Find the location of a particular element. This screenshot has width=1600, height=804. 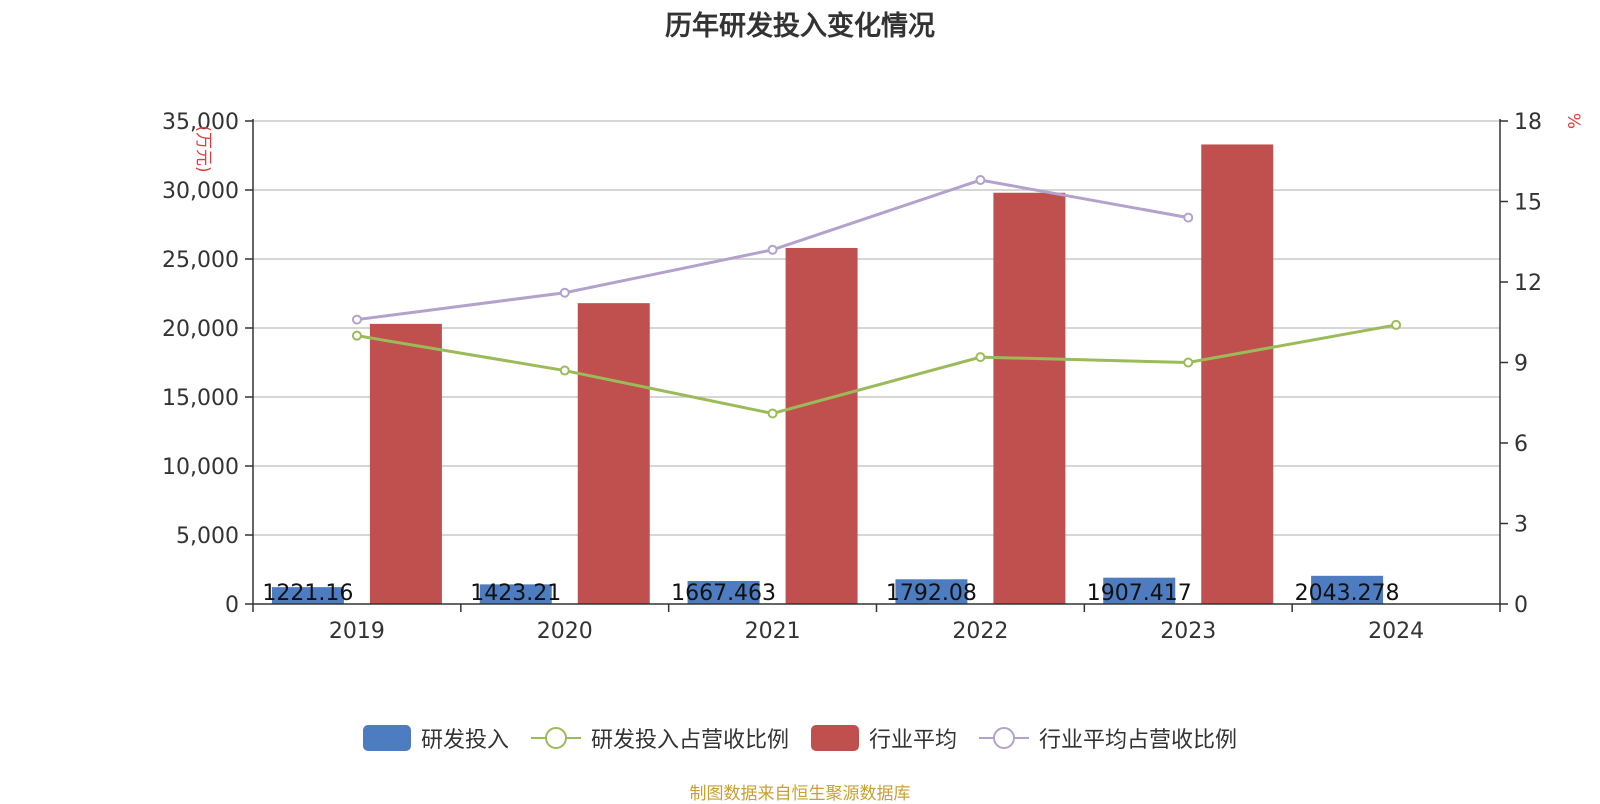

legend-item-industry-average: 行业平均 is located at coordinates (884, 738).